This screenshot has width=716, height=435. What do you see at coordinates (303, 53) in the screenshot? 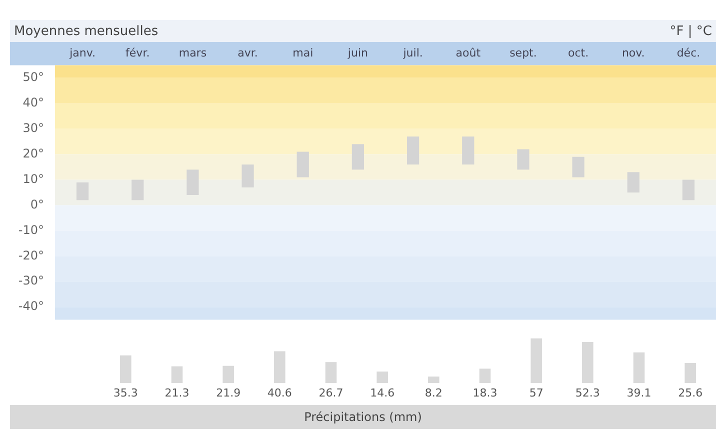
I see `x-tick-label: mai` at bounding box center [303, 53].